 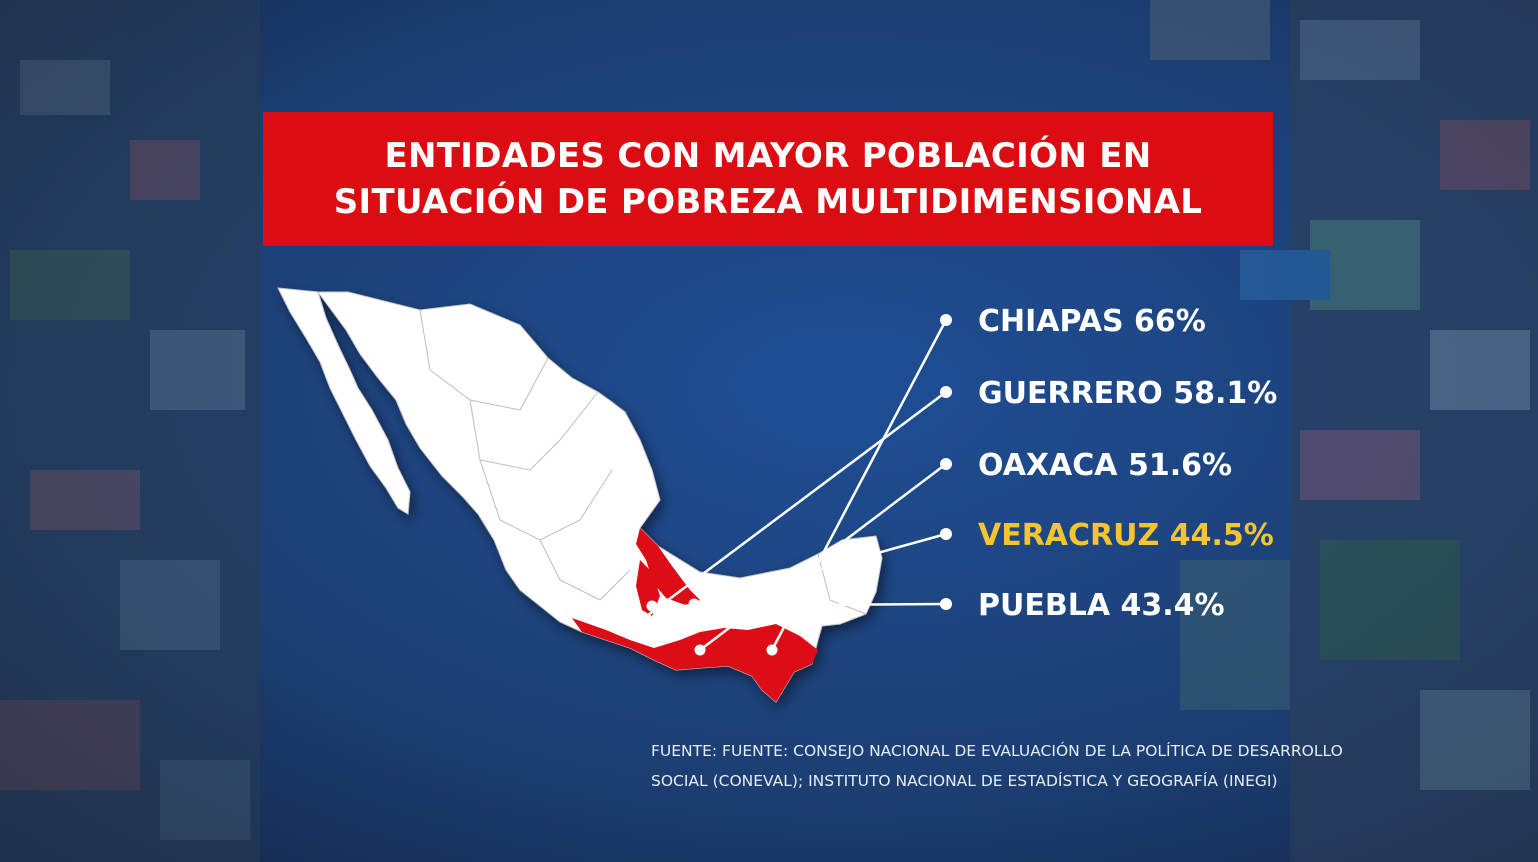 I want to click on dot-oaxaca-end, so click(x=946, y=464).